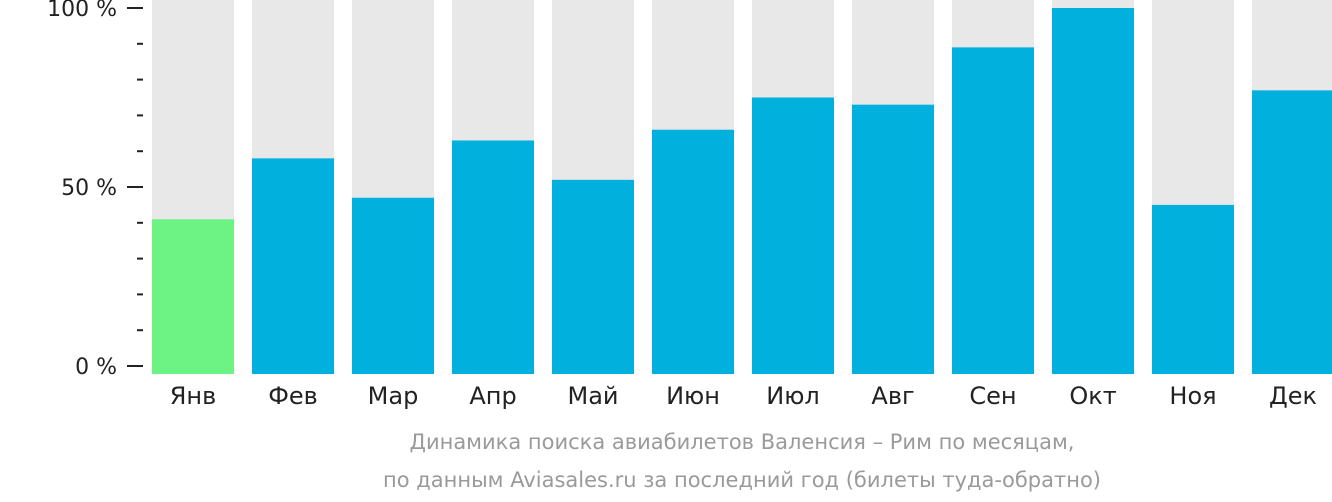 This screenshot has height=502, width=1332. What do you see at coordinates (793, 396) in the screenshot?
I see `x-tick-label-6: Июл` at bounding box center [793, 396].